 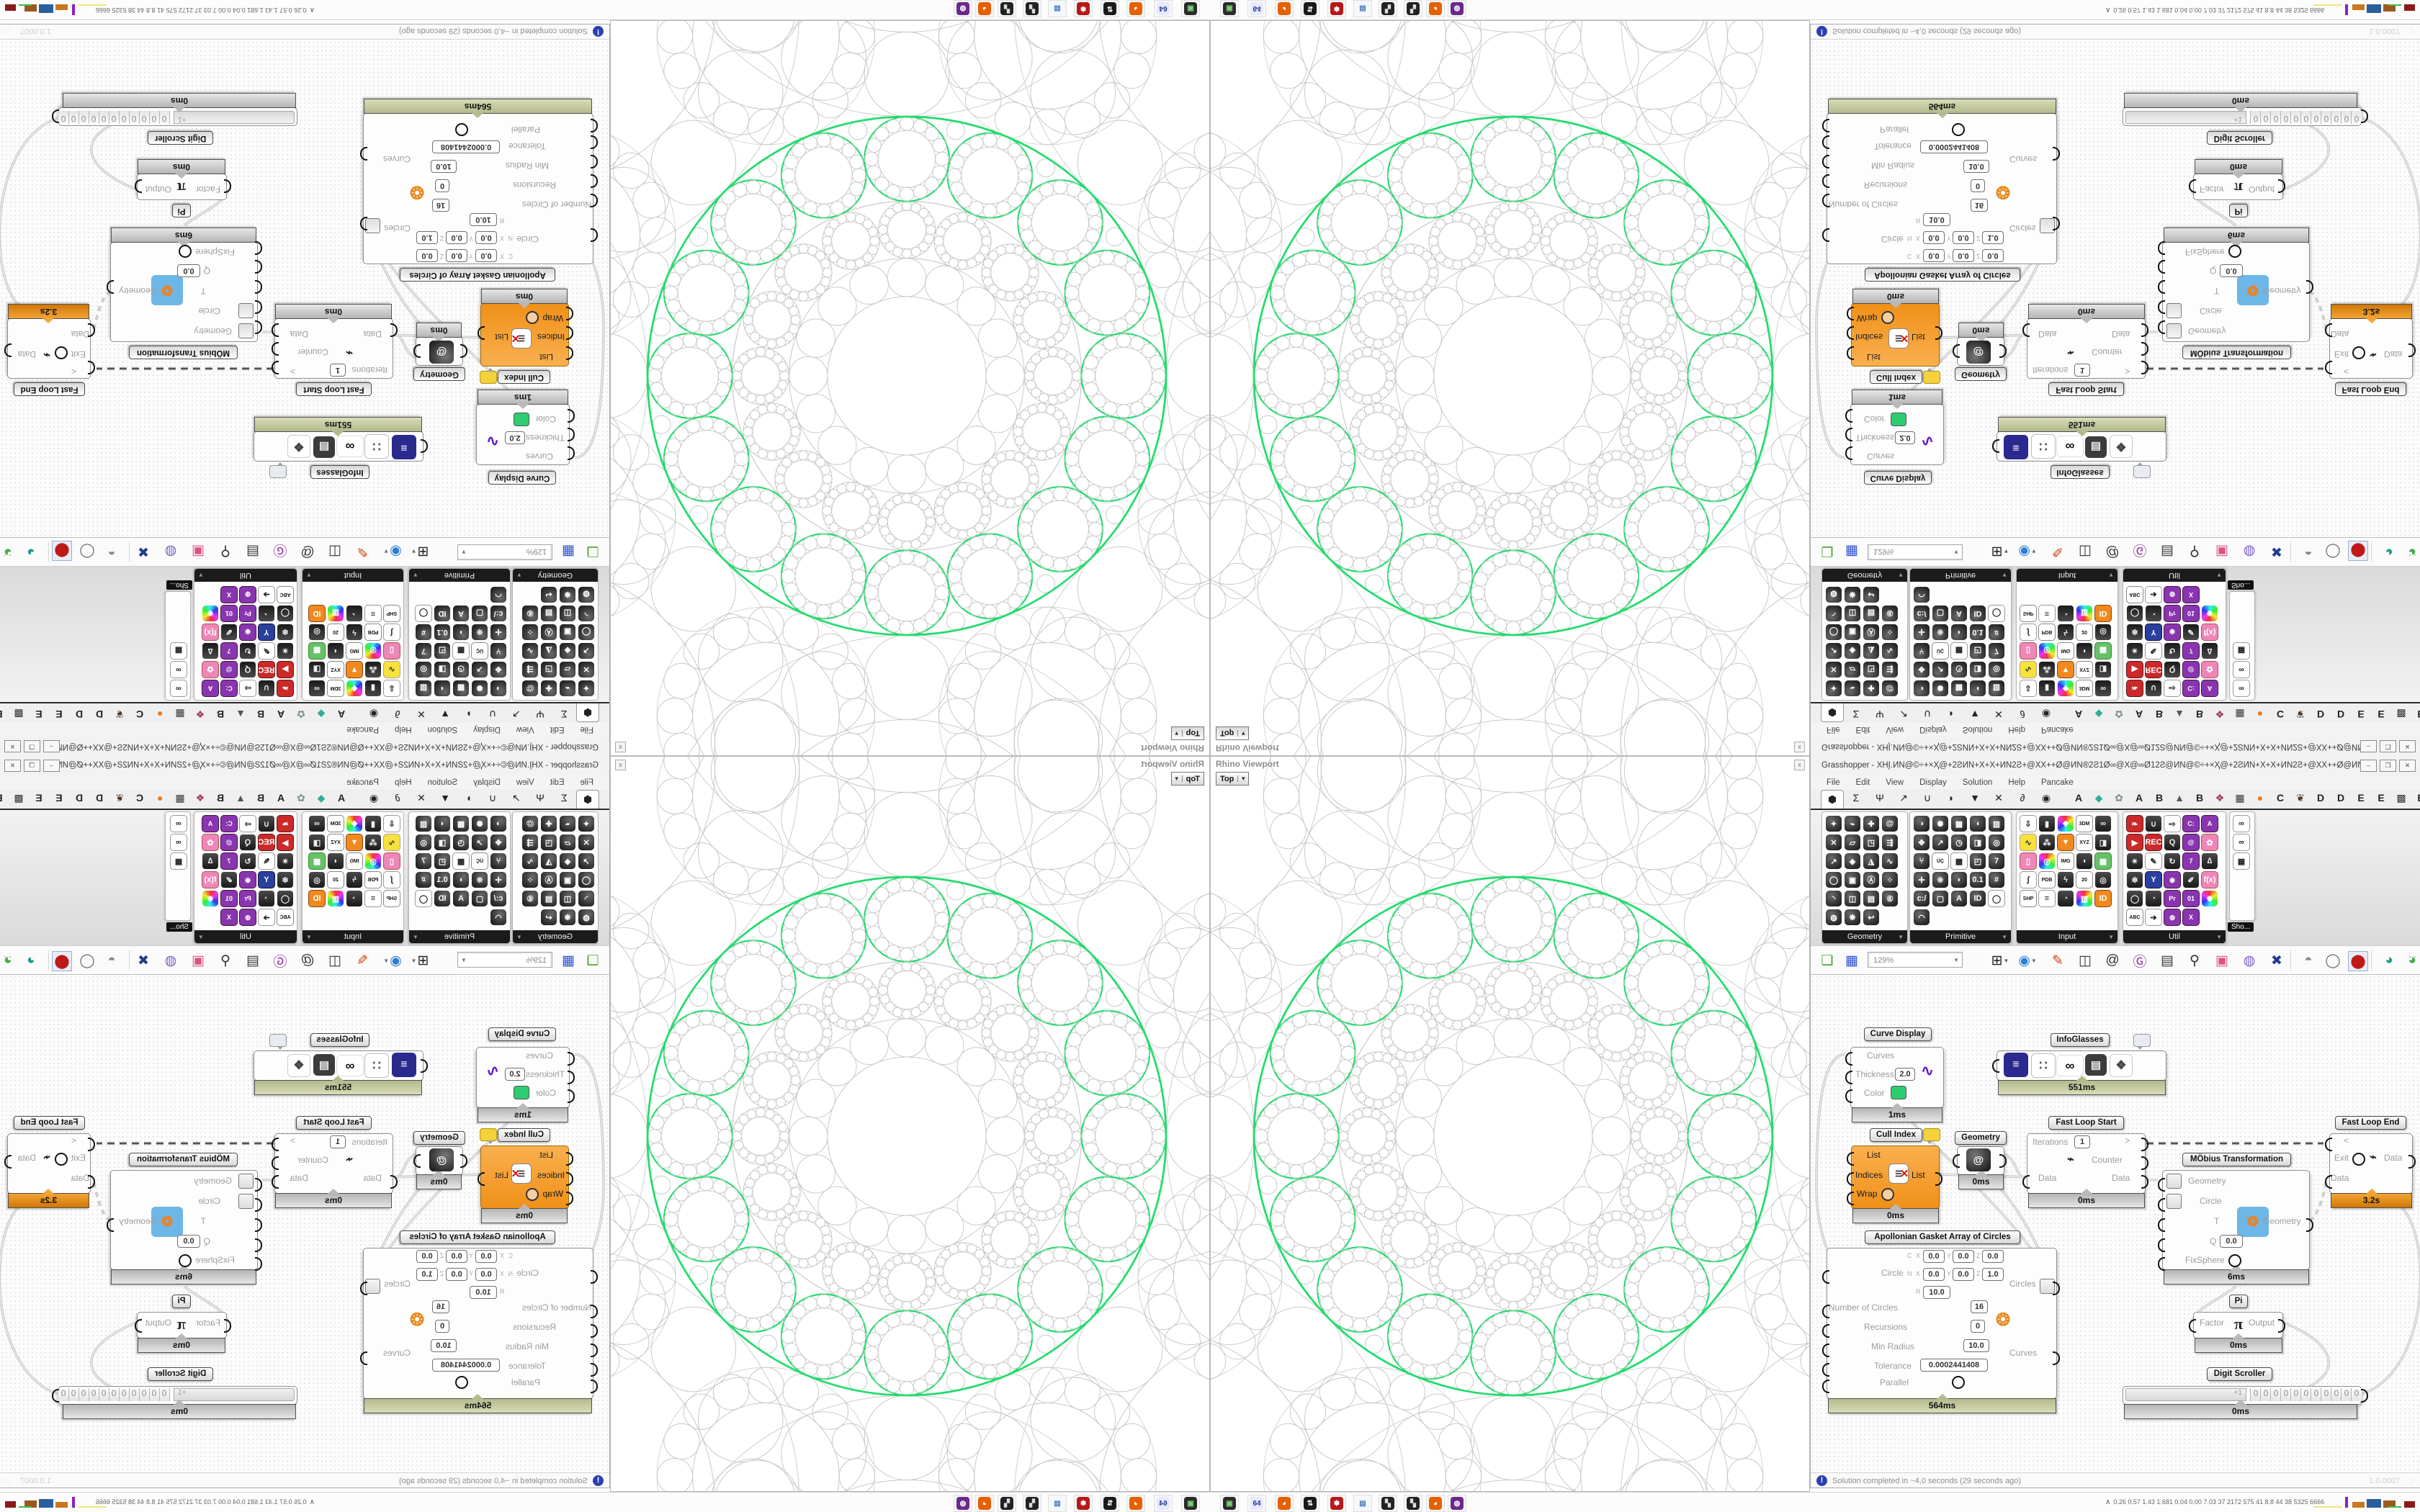 I want to click on palette-icon: ID, so click(x=2103, y=898).